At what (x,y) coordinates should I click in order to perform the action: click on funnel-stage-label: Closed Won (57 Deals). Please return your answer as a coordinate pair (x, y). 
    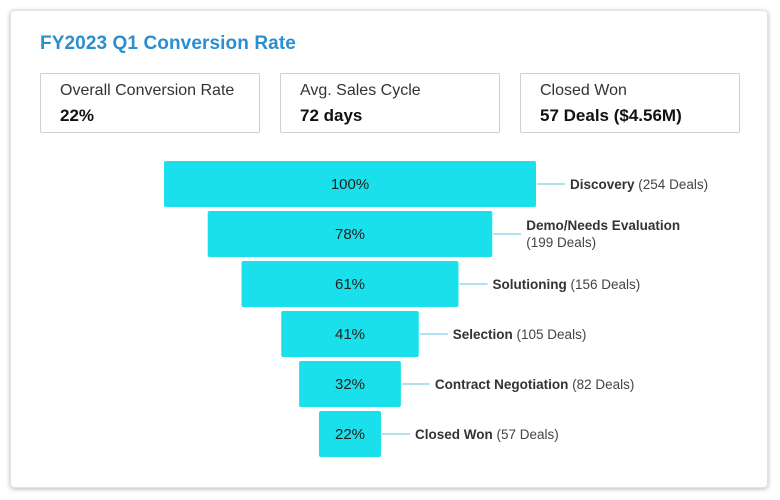
    Looking at the image, I should click on (487, 434).